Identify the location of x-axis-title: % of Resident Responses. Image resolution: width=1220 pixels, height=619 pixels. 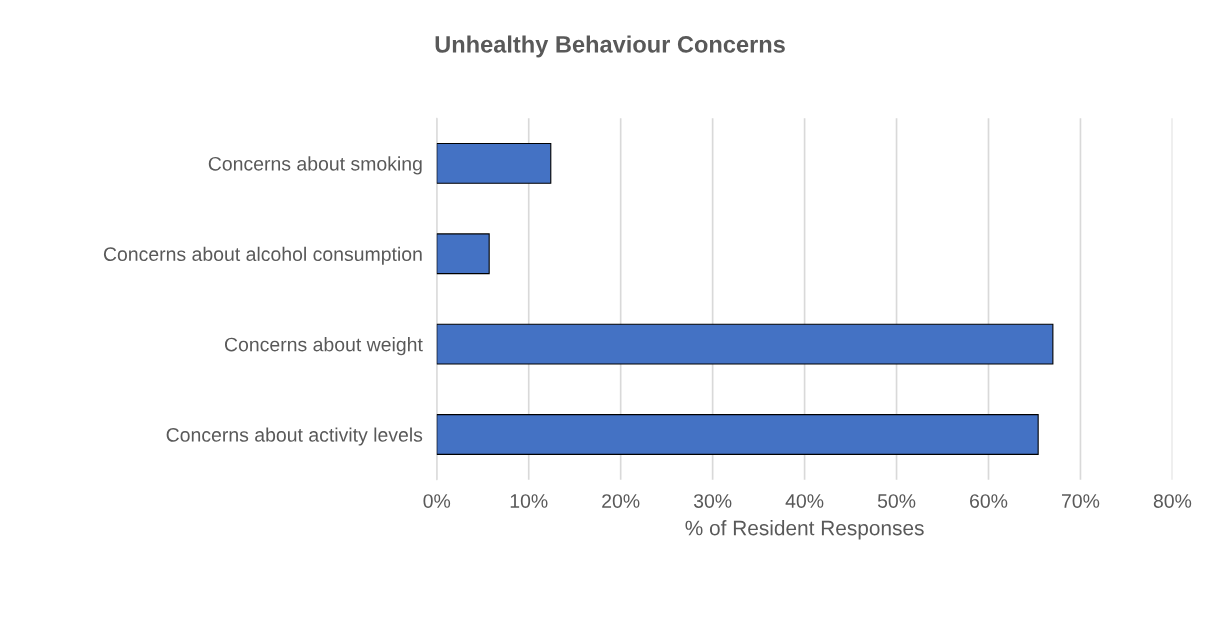
(804, 530).